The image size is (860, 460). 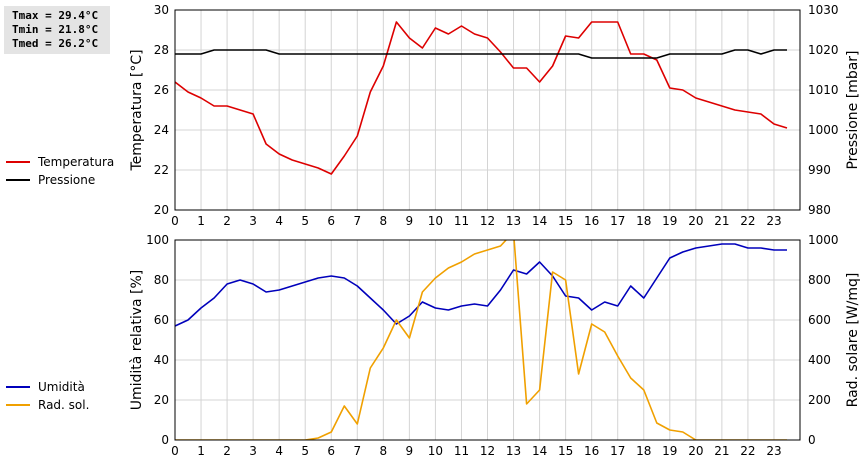 What do you see at coordinates (823, 90) in the screenshot?
I see `right-tick-label: 1010` at bounding box center [823, 90].